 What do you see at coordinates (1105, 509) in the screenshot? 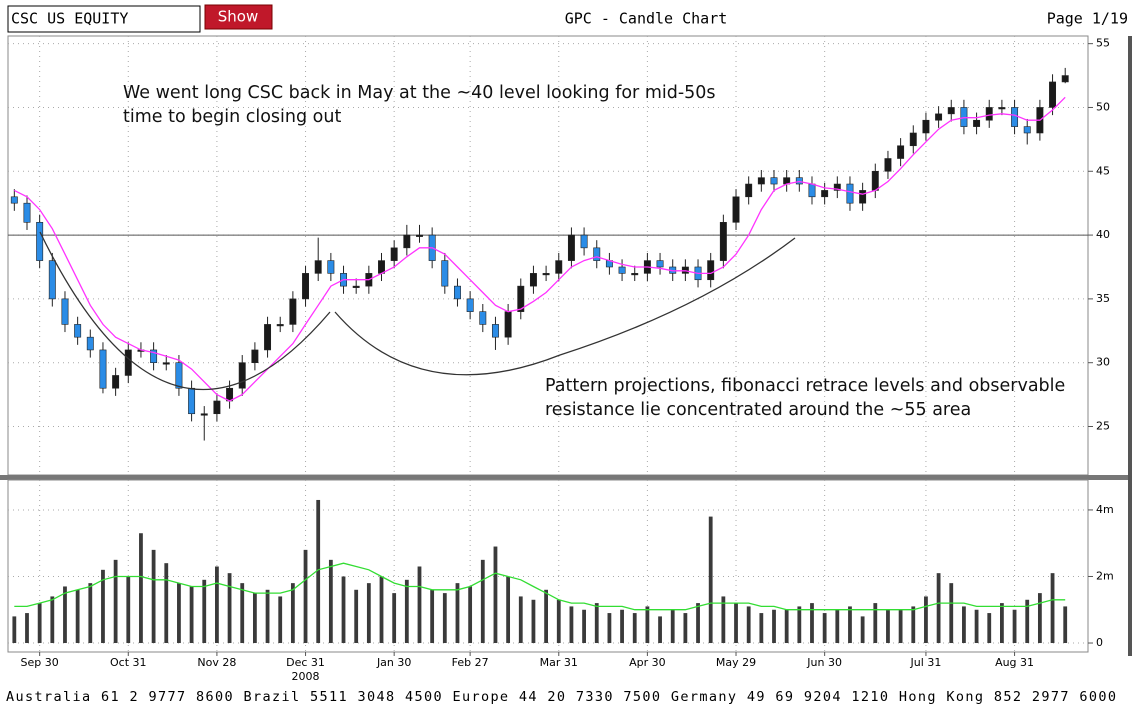
I see `volume-tick-label: 4m` at bounding box center [1105, 509].